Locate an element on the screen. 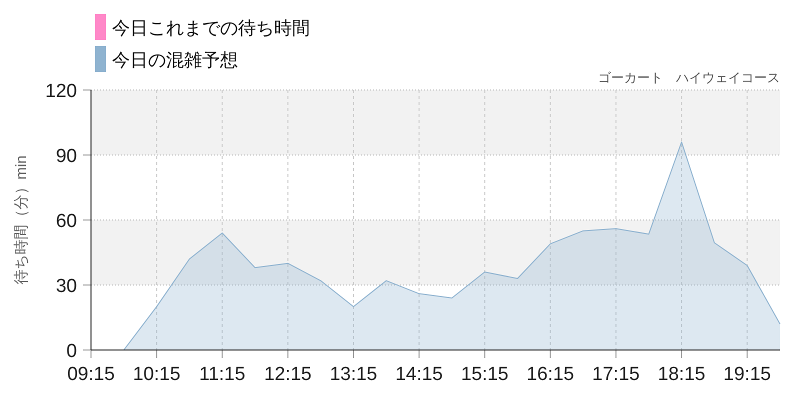  x-tick-label: 18:15 is located at coordinates (682, 374).